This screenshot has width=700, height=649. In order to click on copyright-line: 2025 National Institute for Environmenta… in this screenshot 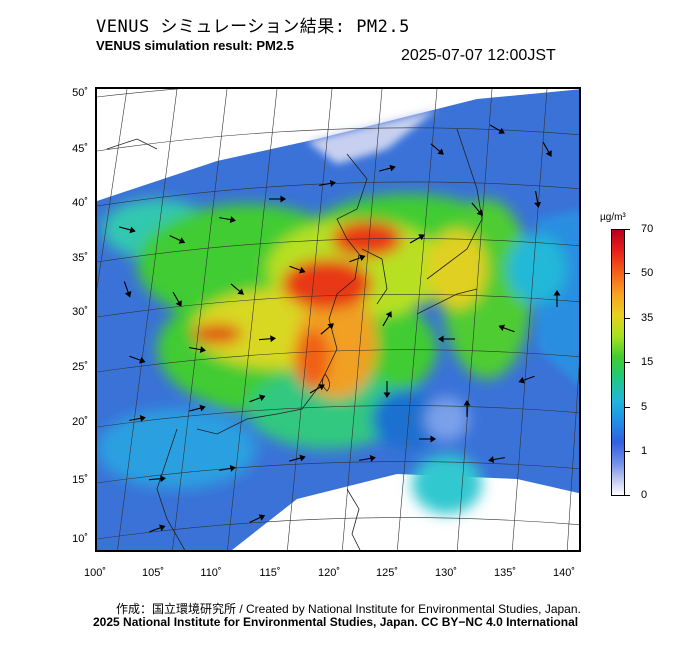, I will do `click(336, 622)`.